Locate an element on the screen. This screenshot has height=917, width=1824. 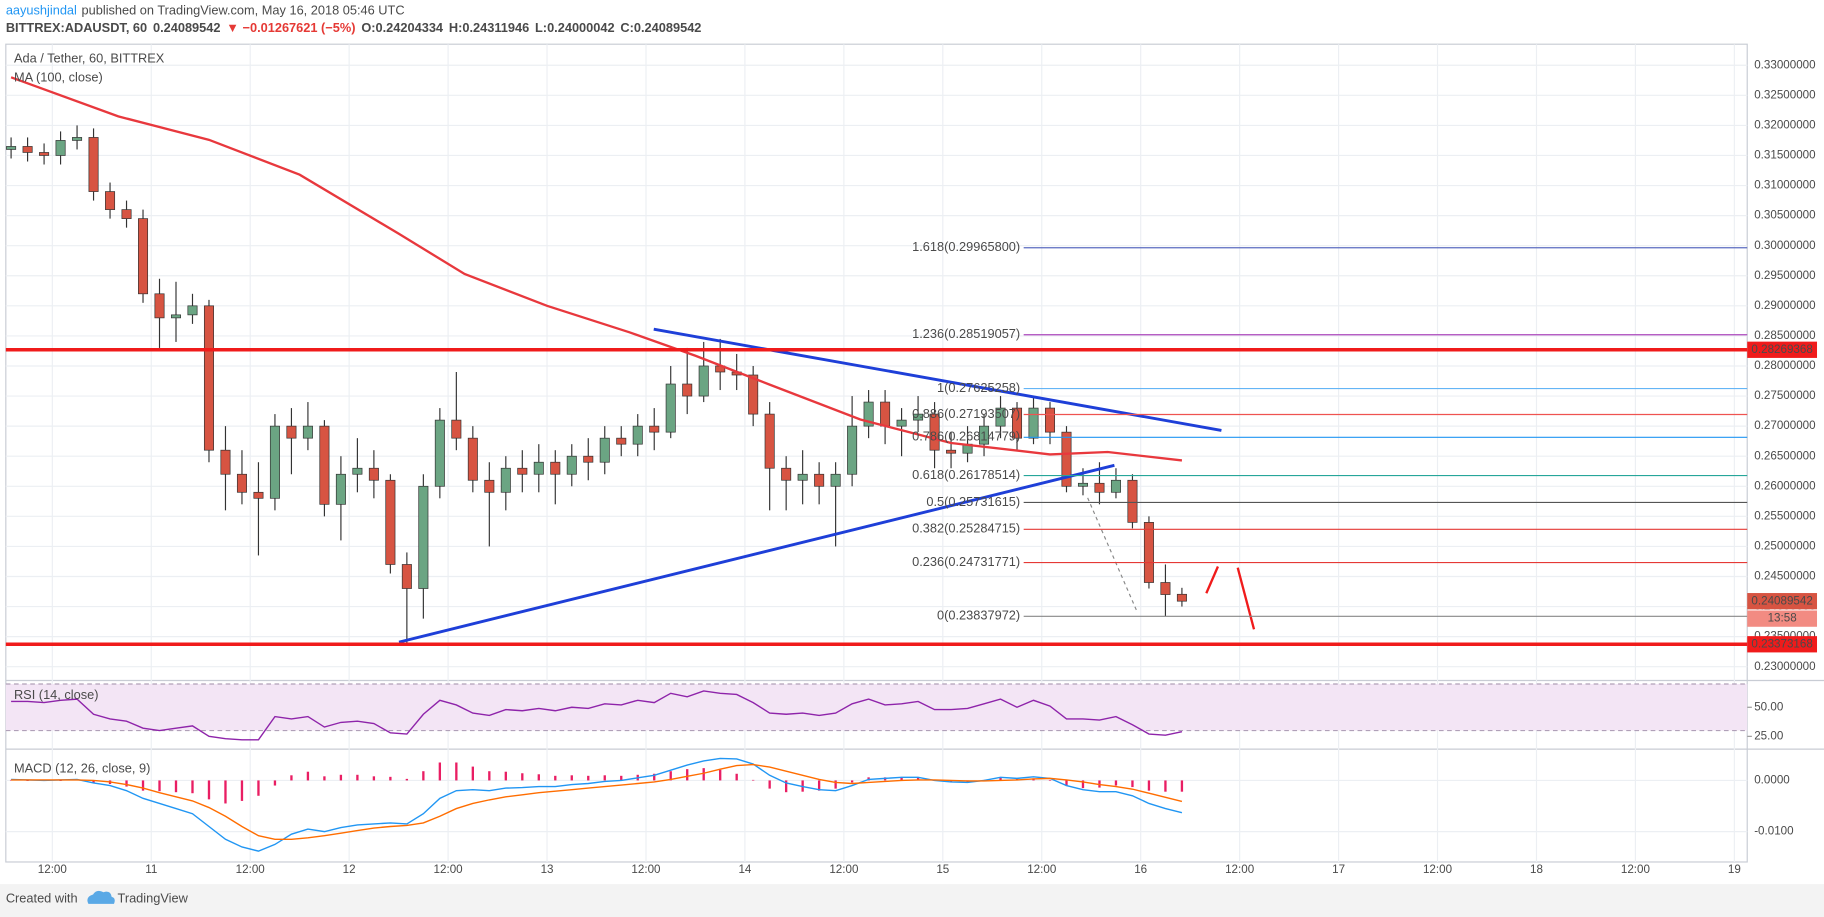
last-price-label: 0.24089542 is located at coordinates (1781, 600).